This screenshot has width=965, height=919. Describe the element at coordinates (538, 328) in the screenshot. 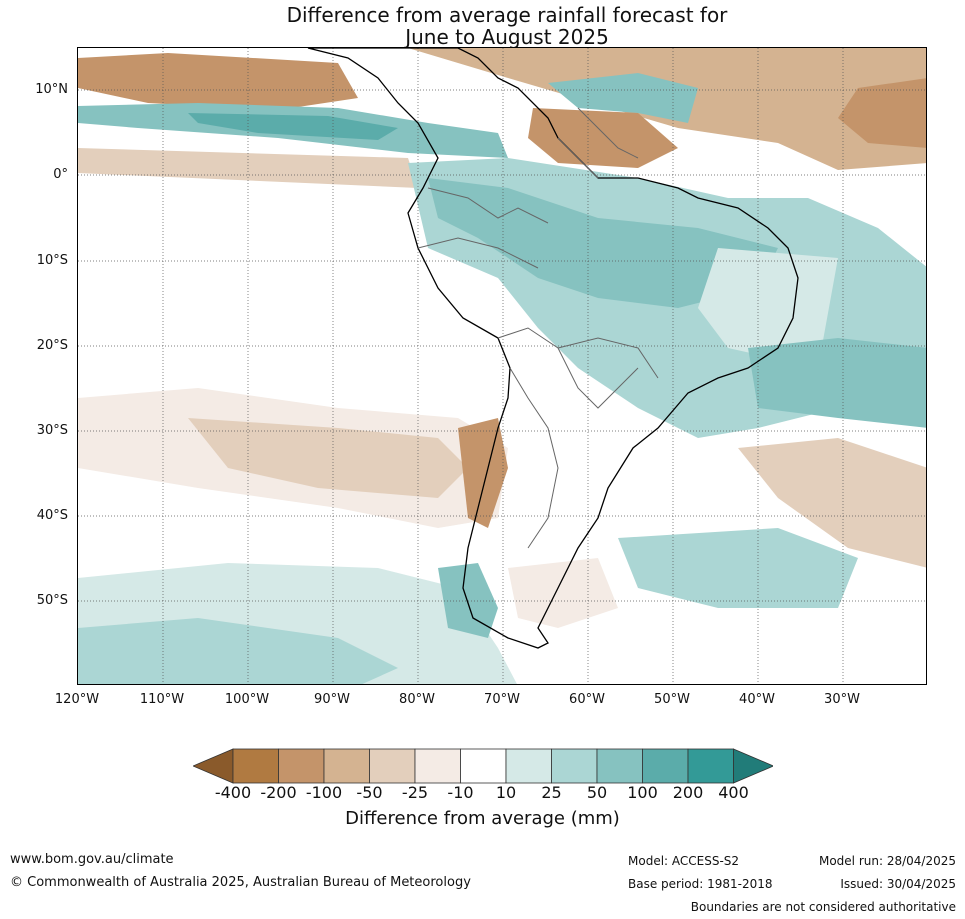

I see `country-borders` at that location.